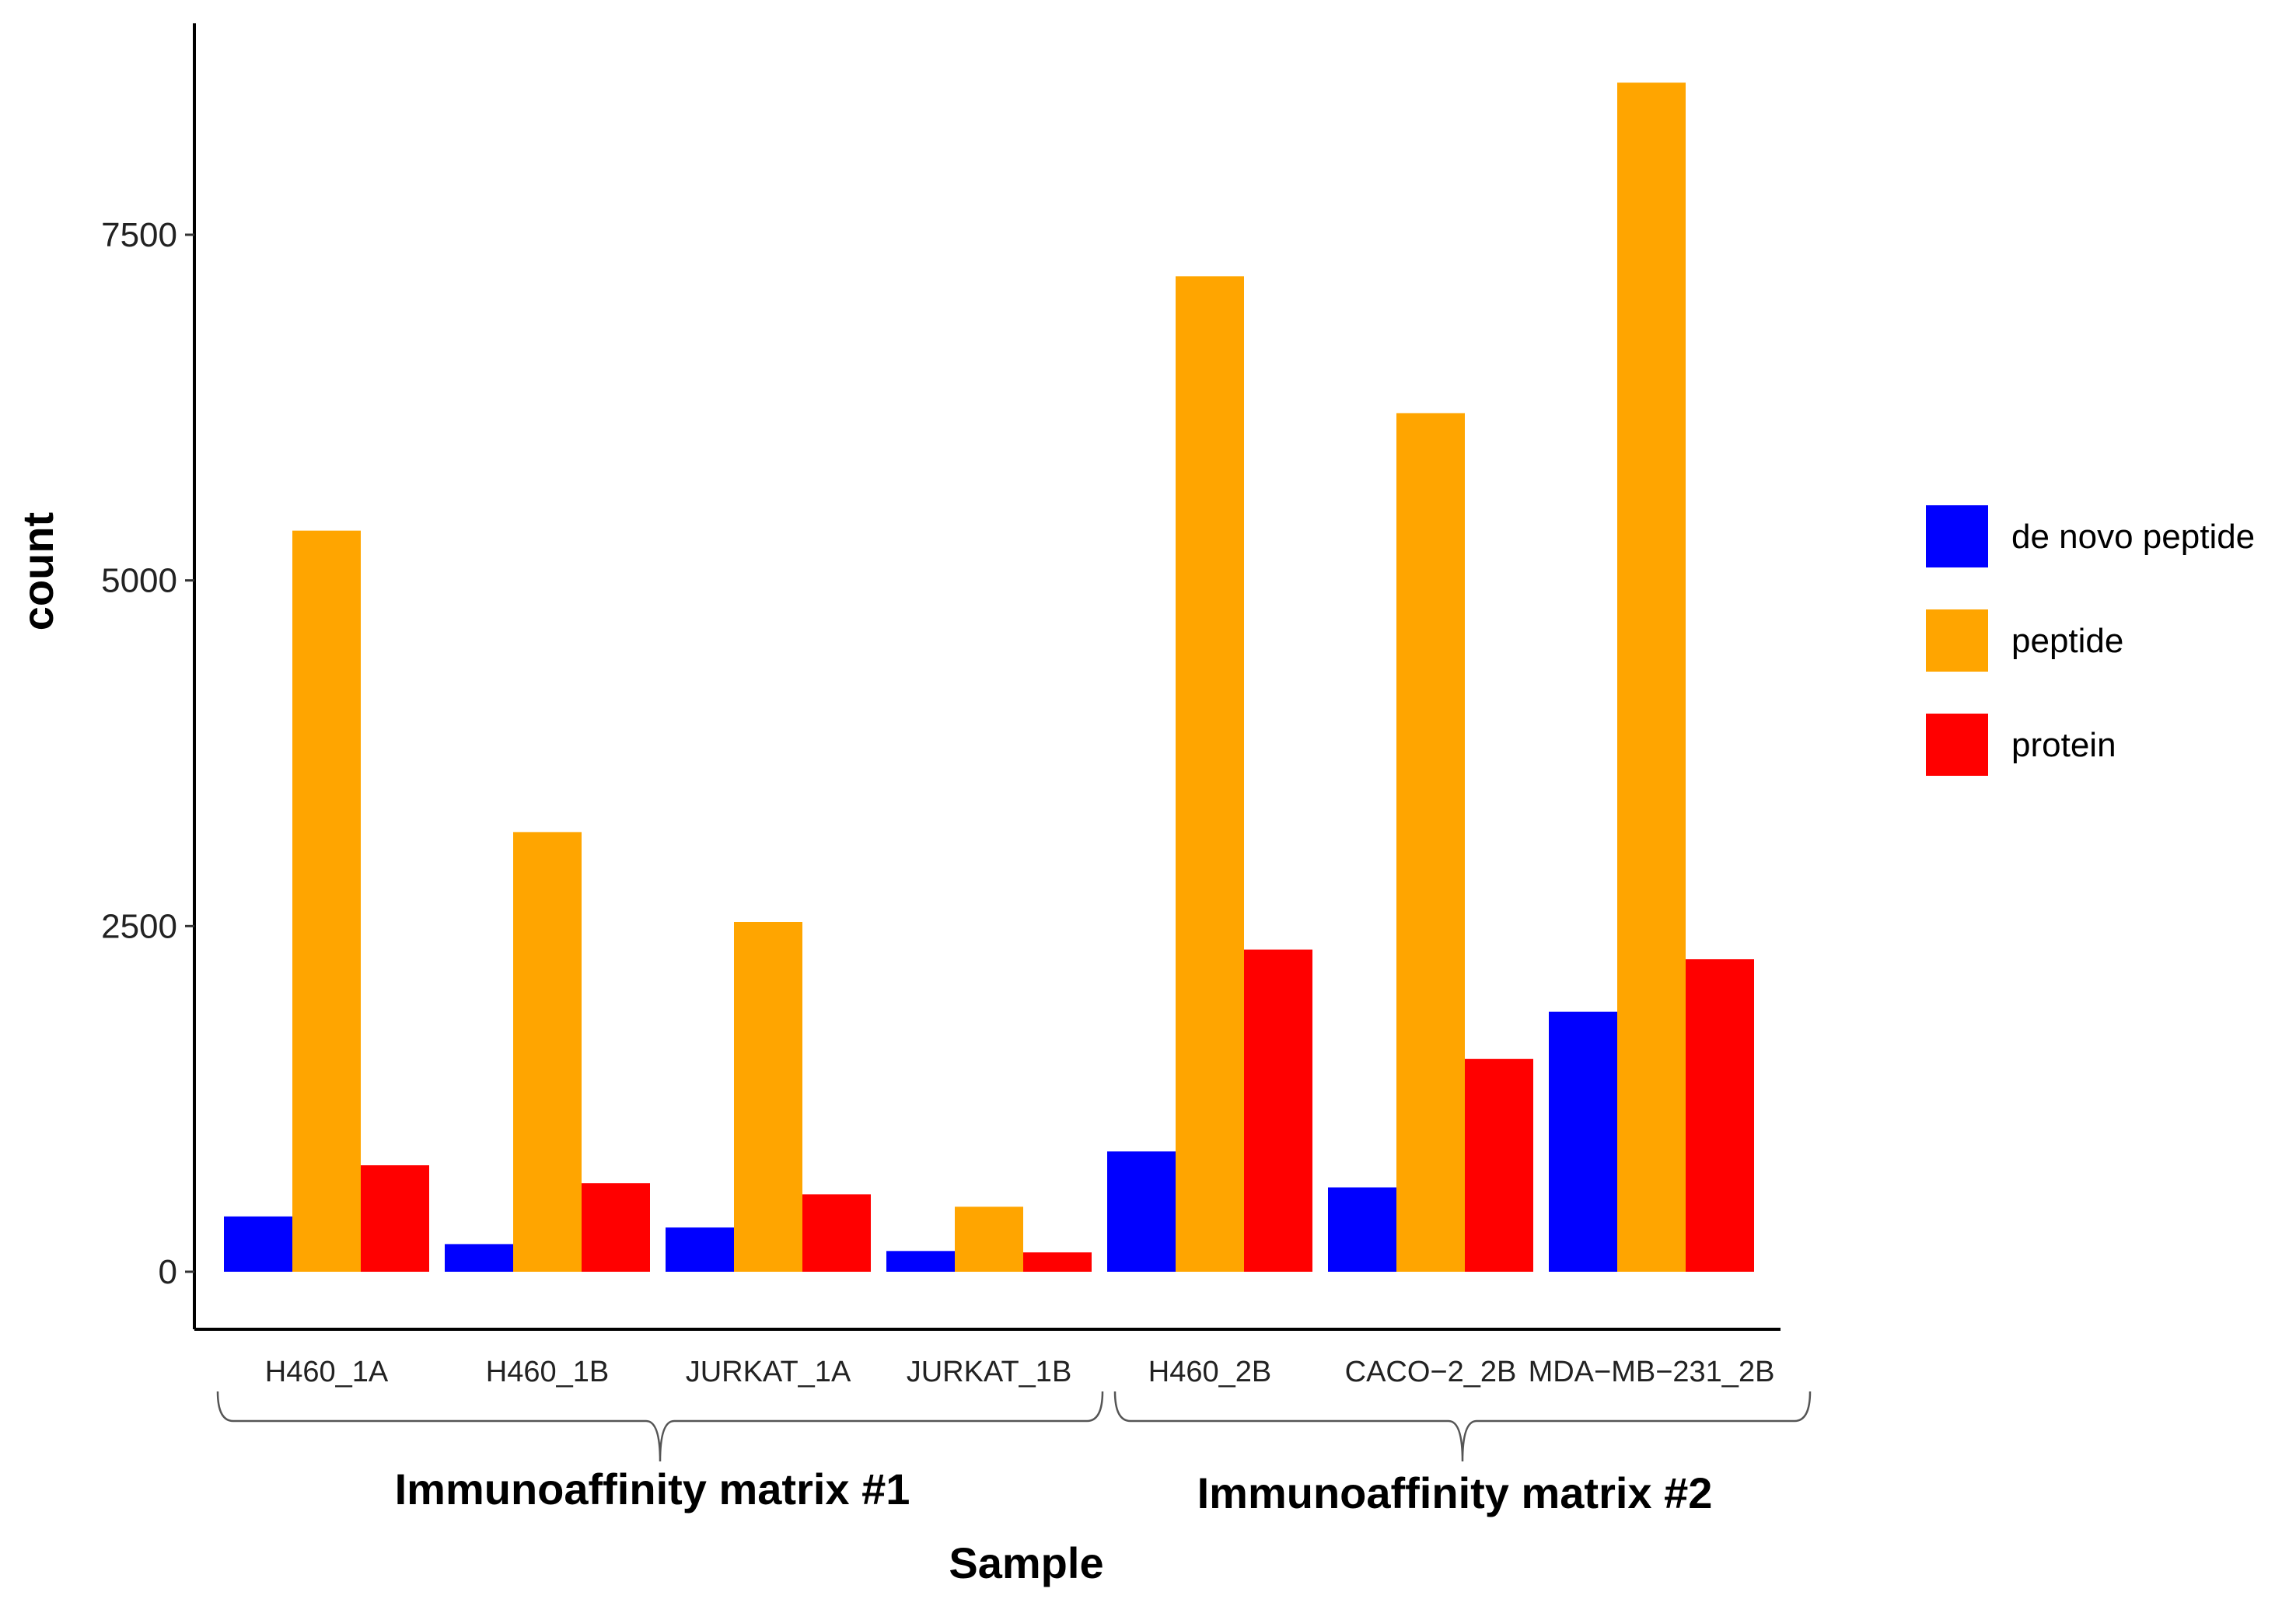  I want to click on group-label: Immunoaffinity matrix #1, so click(652, 1489).